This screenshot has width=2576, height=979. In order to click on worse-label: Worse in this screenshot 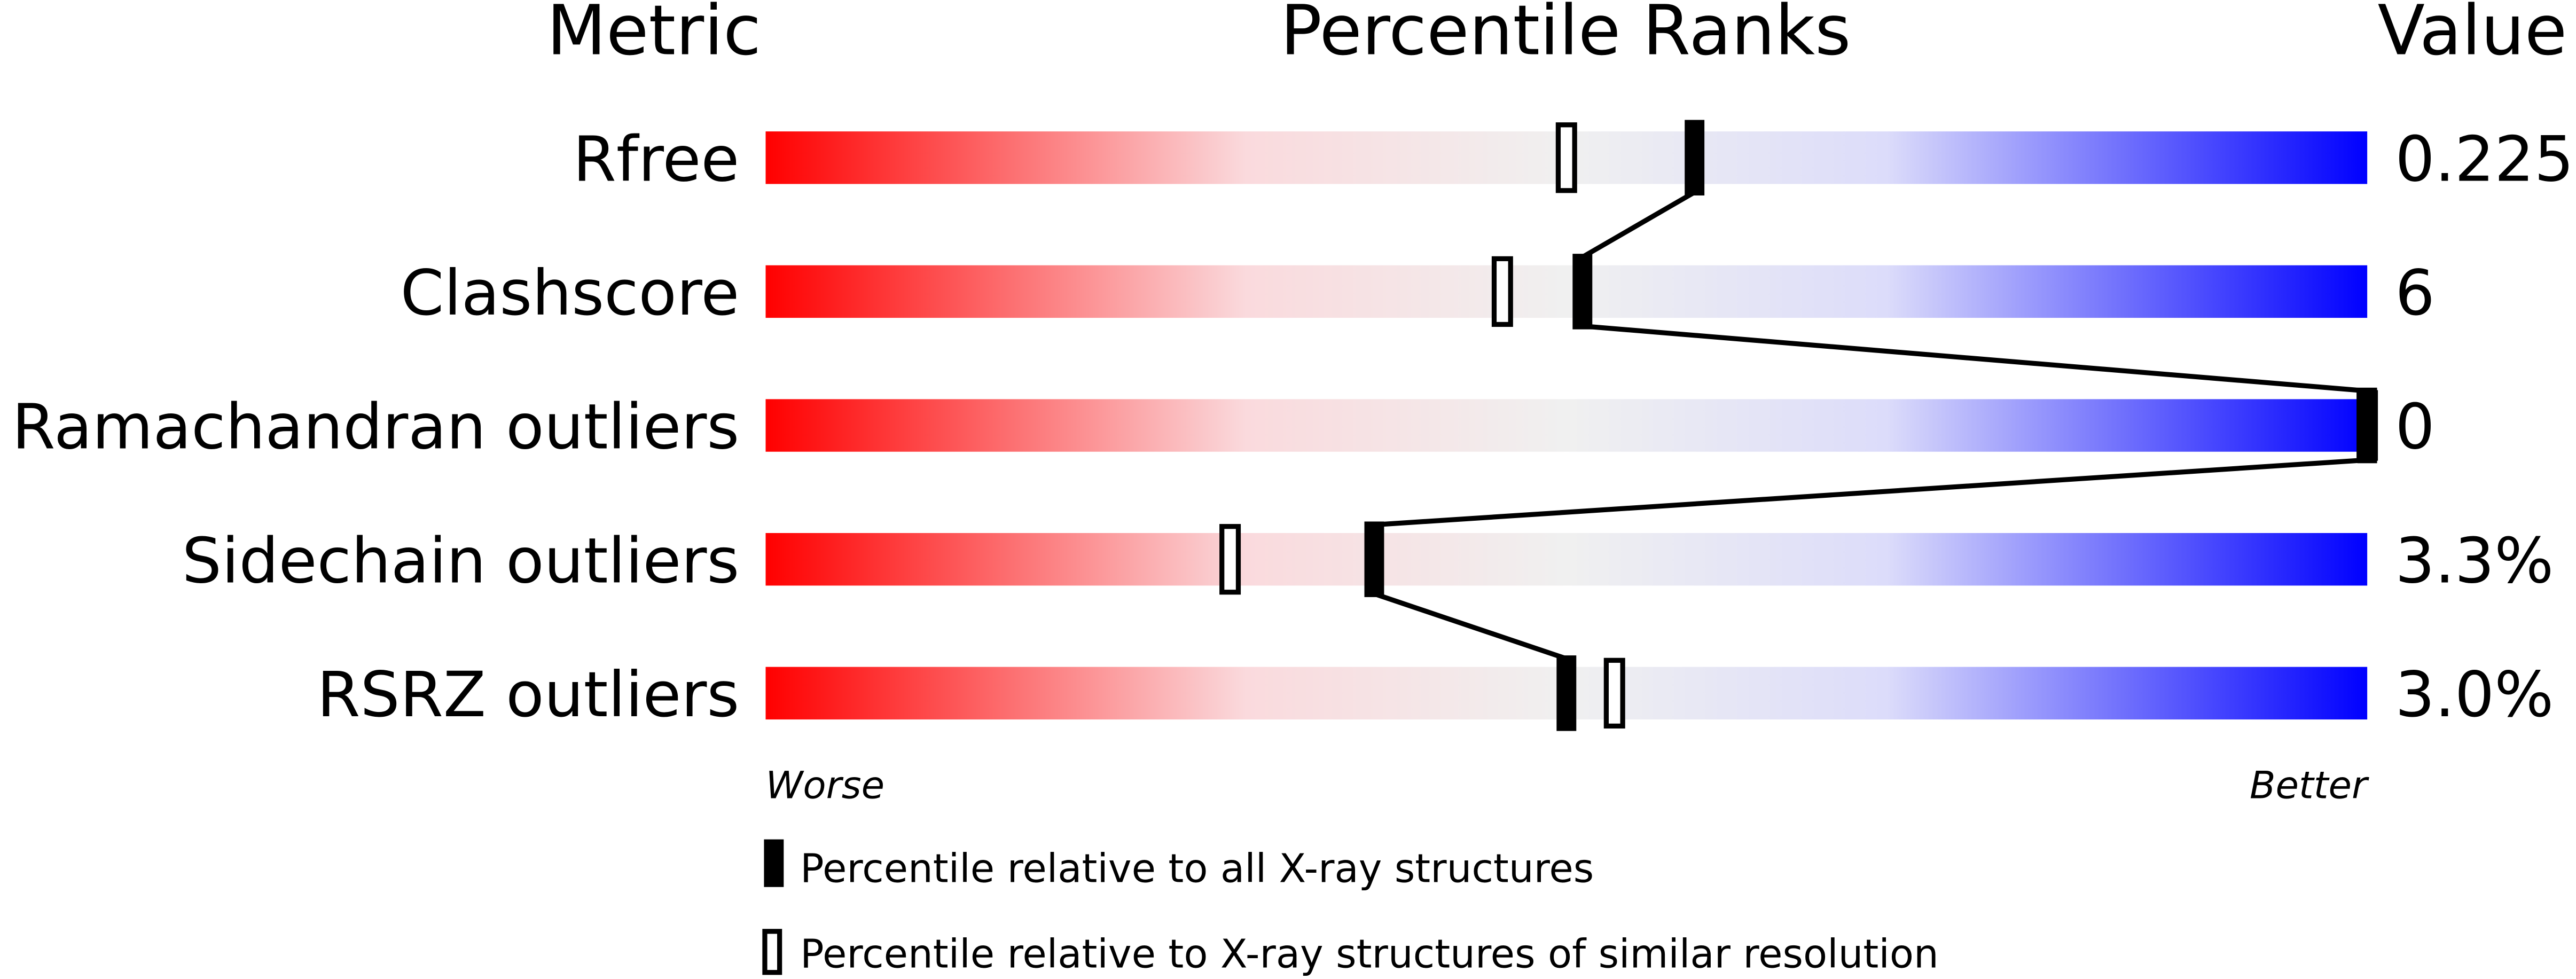, I will do `click(824, 785)`.